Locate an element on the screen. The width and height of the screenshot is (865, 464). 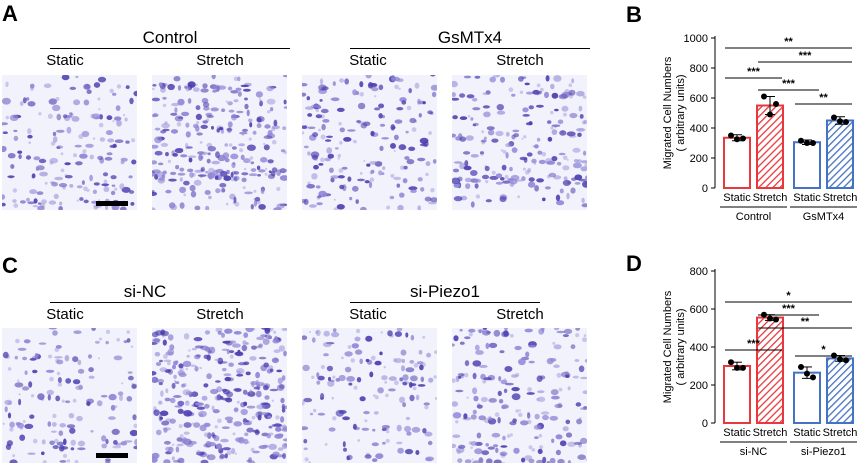
group-label: Control is located at coordinates (753, 217).